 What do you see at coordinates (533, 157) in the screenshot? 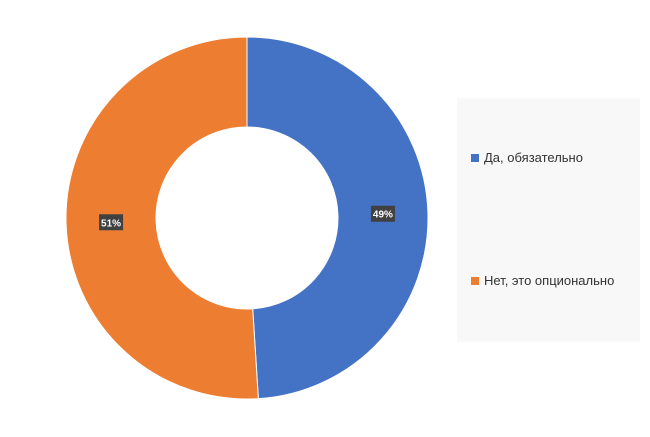
I see `legend-label-yes: Да, обязательно` at bounding box center [533, 157].